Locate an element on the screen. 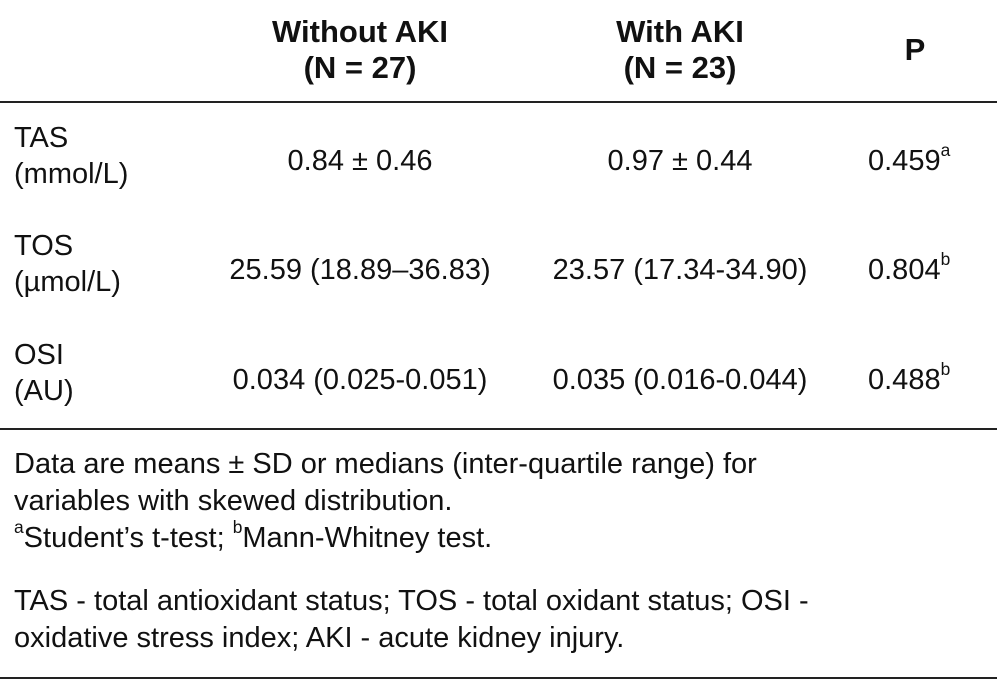 The width and height of the screenshot is (997, 692). cell-p-value: 0.459a is located at coordinates (909, 159).